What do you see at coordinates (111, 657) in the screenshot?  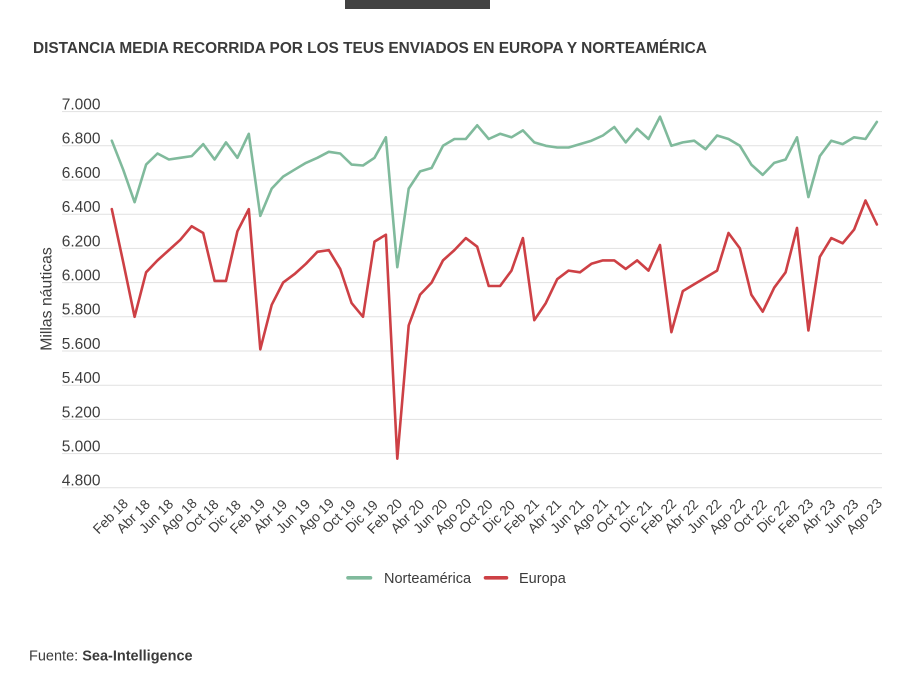 I see `svg-text: Fuente: Sea-Intelligence` at bounding box center [111, 657].